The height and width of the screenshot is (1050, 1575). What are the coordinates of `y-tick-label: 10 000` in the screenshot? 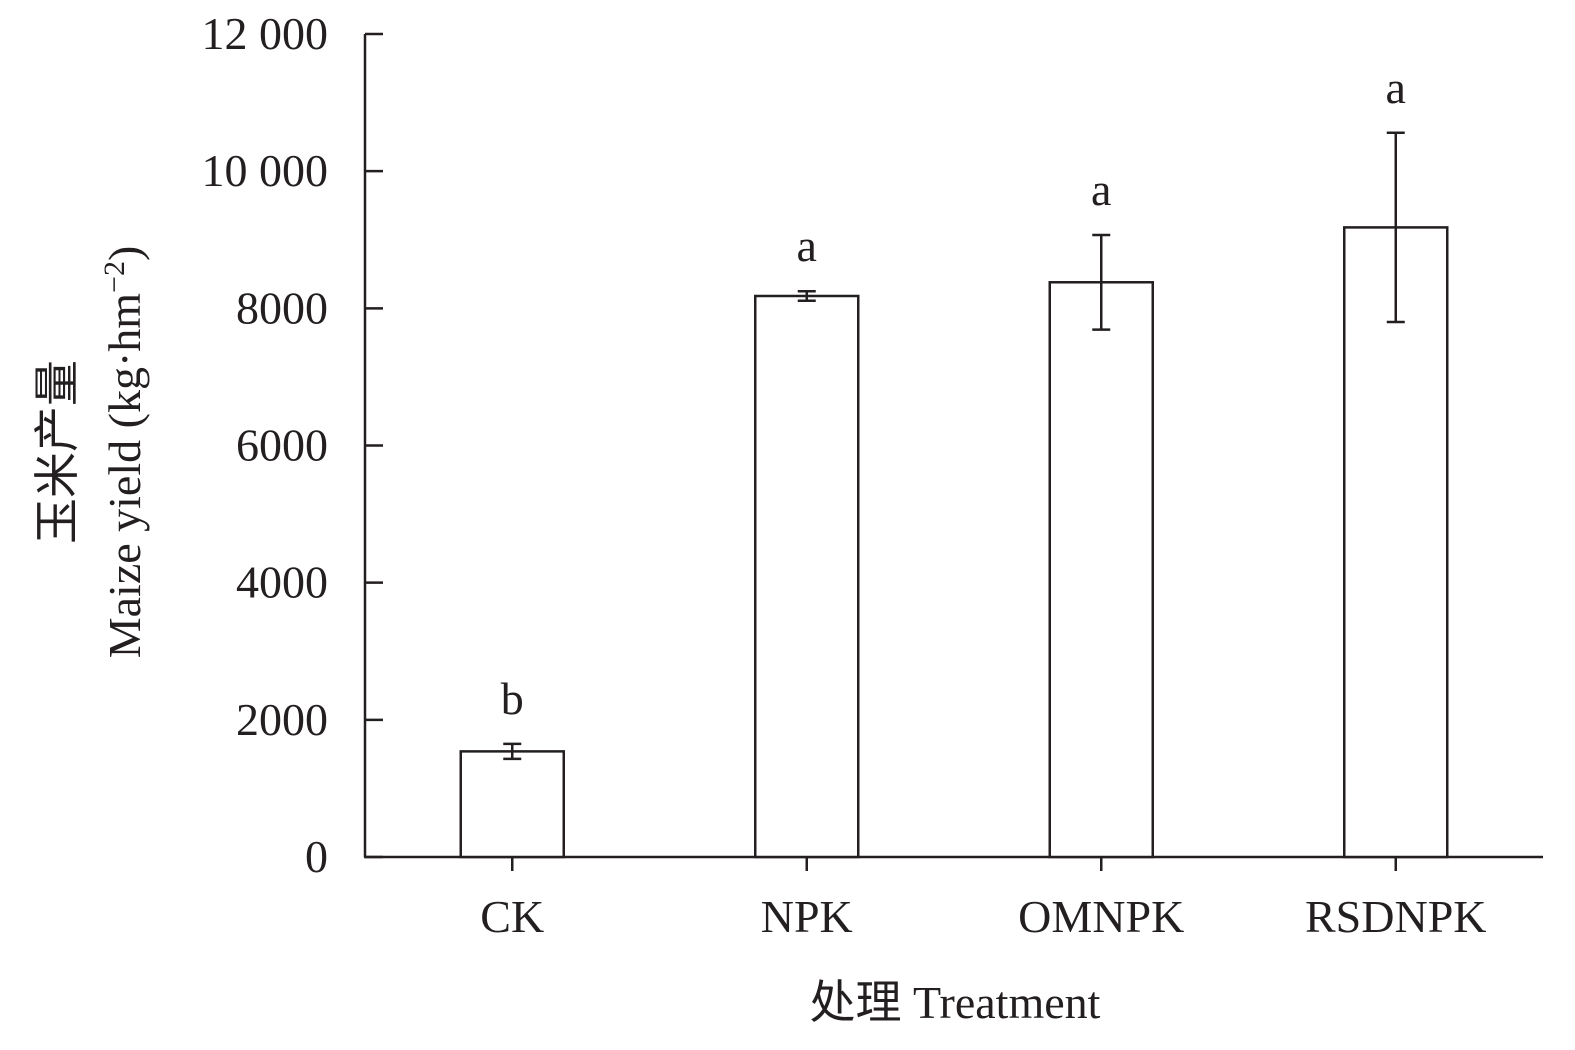 It's located at (265, 170).